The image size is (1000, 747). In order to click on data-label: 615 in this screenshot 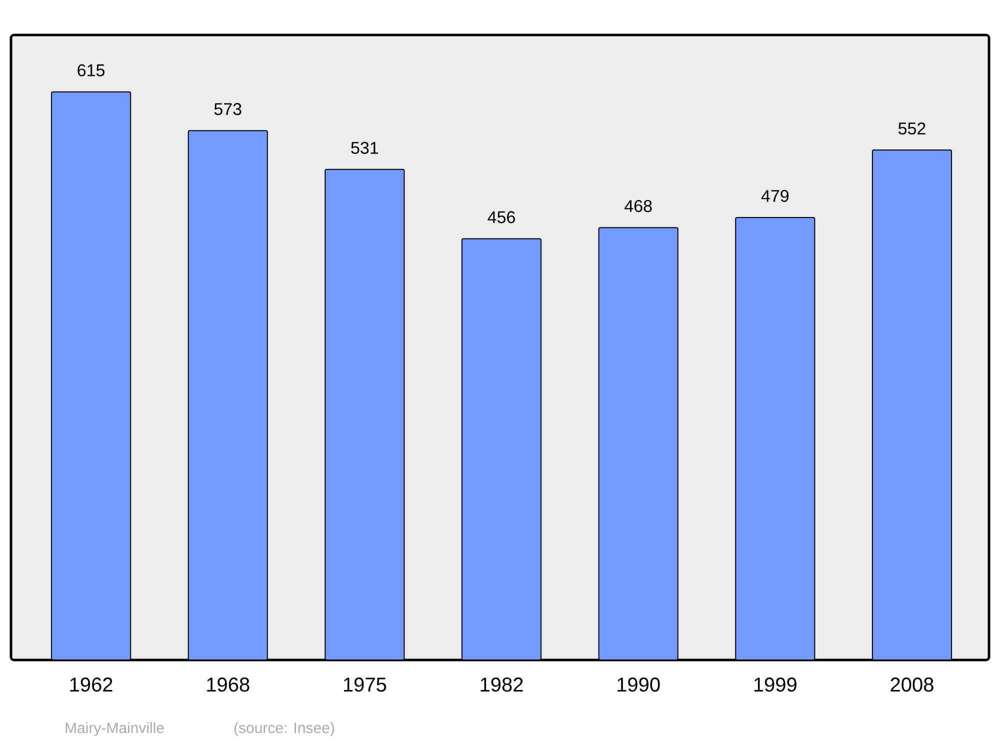, I will do `click(91, 70)`.